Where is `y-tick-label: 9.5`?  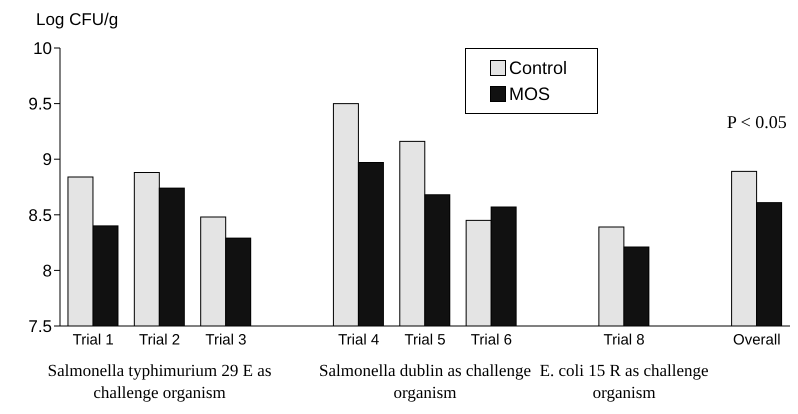 y-tick-label: 9.5 is located at coordinates (40, 104).